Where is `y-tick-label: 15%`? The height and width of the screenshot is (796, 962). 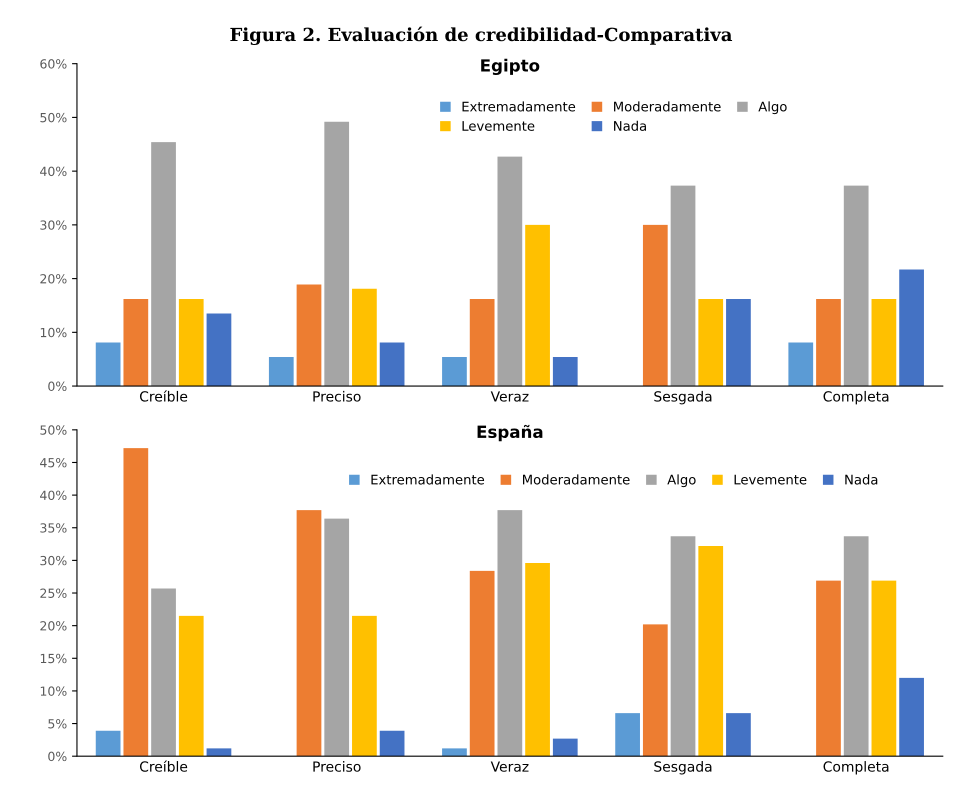
y-tick-label: 15% is located at coordinates (53, 659).